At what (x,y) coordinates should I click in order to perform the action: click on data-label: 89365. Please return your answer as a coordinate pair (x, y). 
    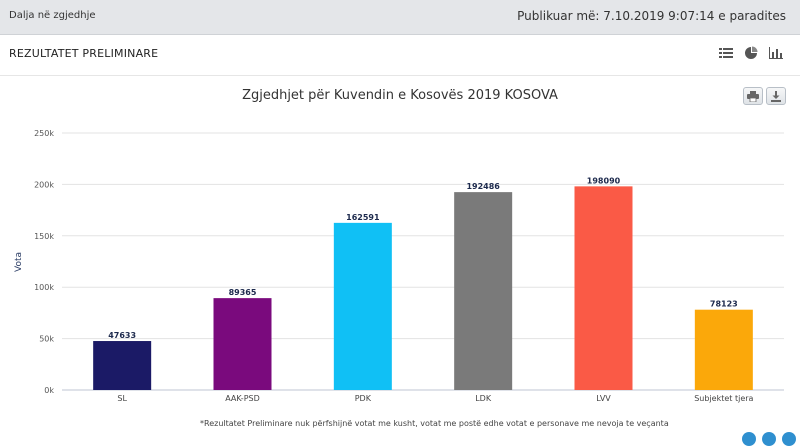
    Looking at the image, I should click on (243, 292).